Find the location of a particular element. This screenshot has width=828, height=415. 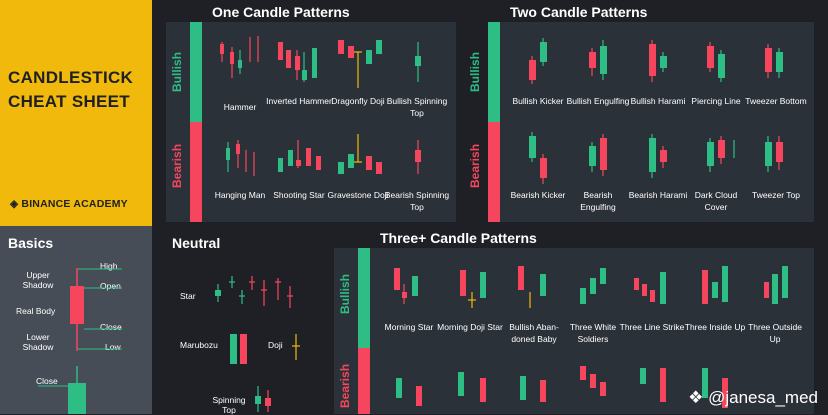

share-icon: ❖ is located at coordinates (695, 397).